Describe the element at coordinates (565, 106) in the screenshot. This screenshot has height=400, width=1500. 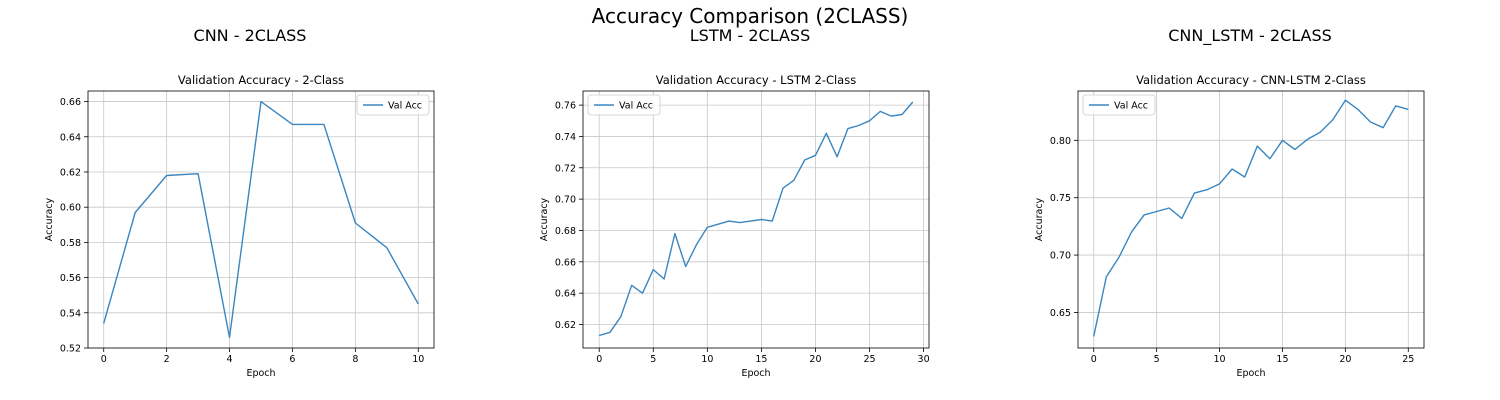
I see `y-tick-label: 0.76` at that location.